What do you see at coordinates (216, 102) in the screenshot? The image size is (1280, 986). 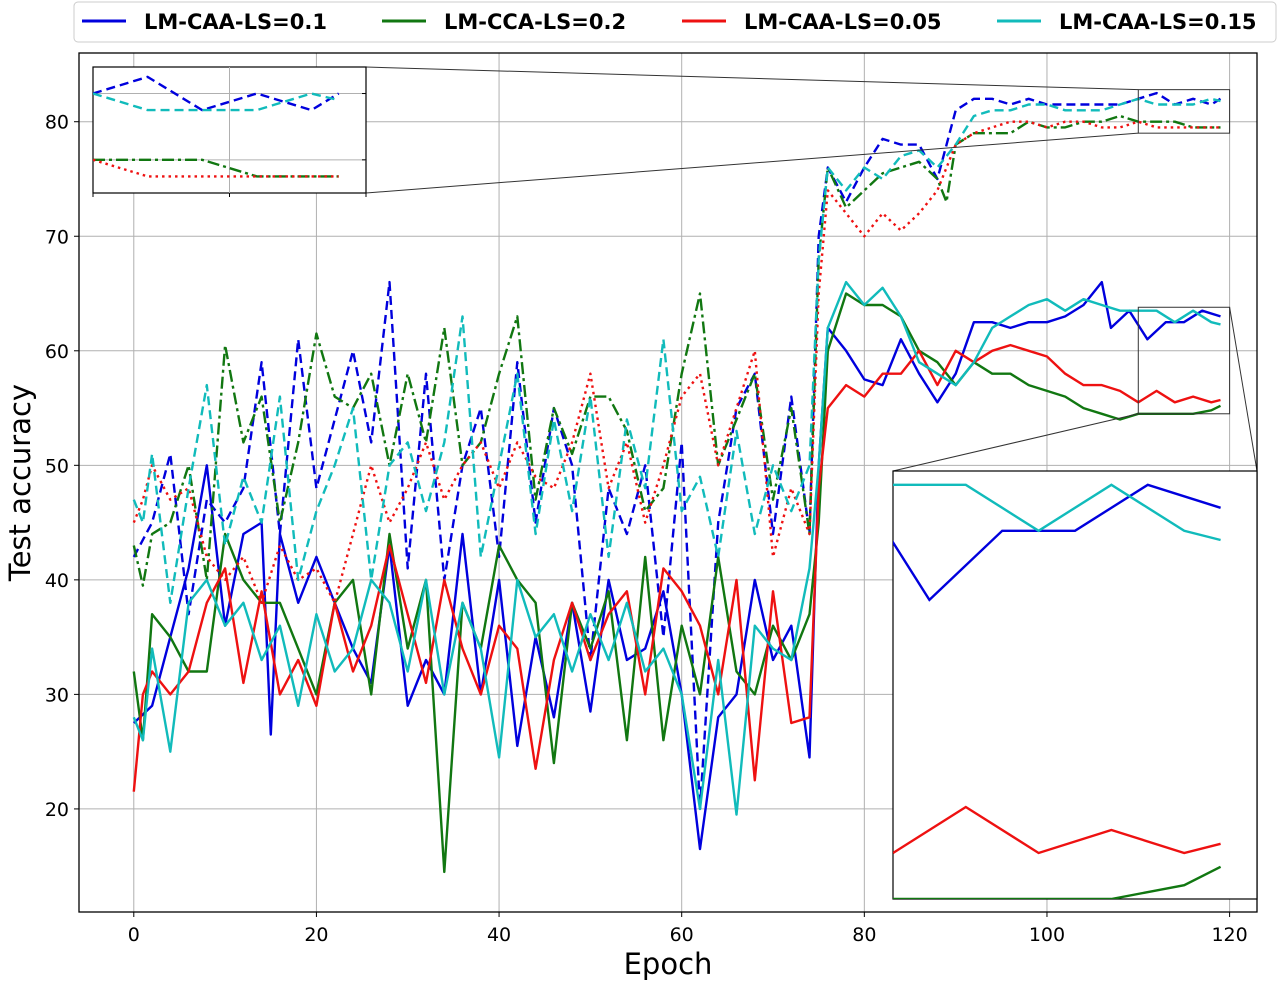 I see `inset-line-cyan_dashed` at bounding box center [216, 102].